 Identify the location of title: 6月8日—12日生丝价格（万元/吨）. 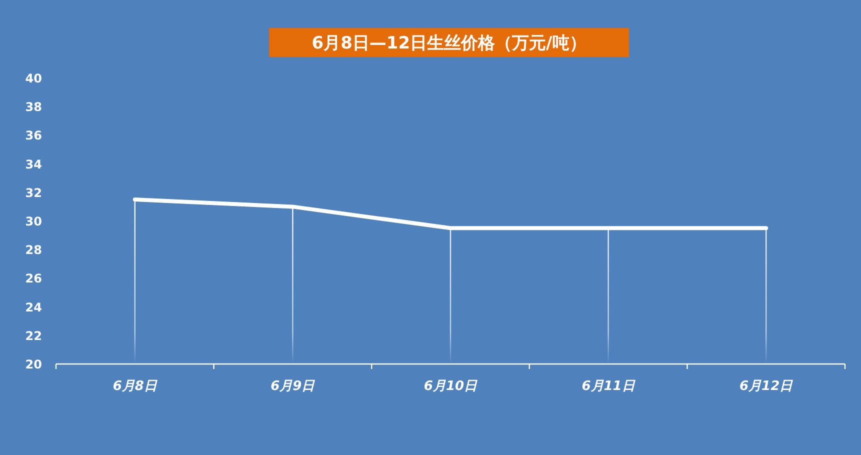
(449, 42).